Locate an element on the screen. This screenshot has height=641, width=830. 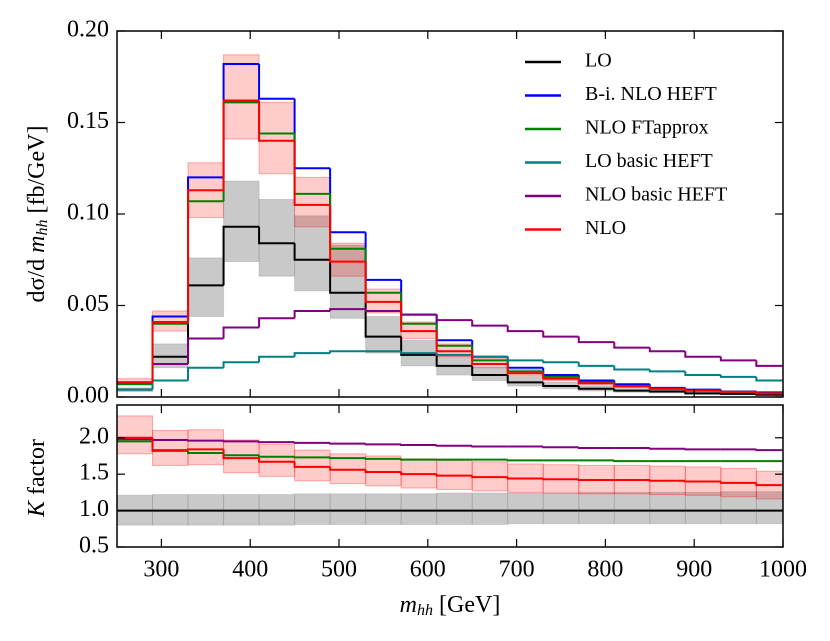
y-tick-label: 1.5 is located at coordinates (94, 473).